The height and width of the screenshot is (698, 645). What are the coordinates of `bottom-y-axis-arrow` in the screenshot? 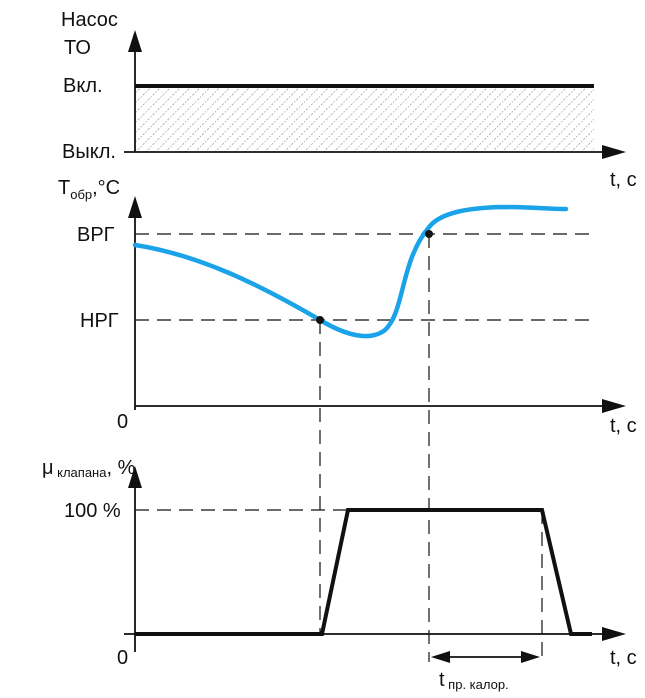 It's located at (135, 477).